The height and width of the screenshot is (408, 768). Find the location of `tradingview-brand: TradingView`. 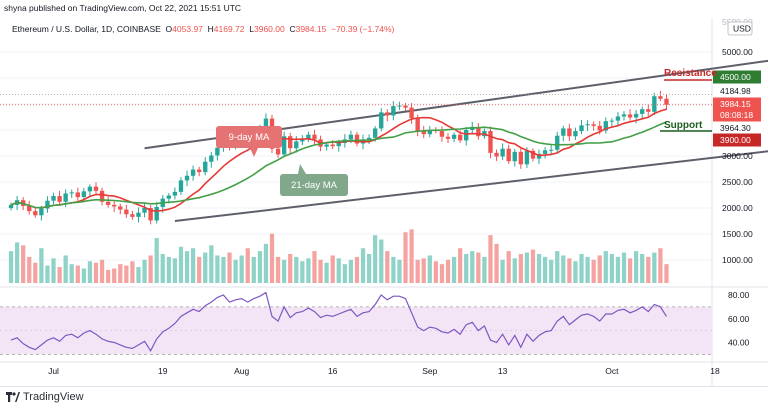

tradingview-brand: TradingView is located at coordinates (45, 397).